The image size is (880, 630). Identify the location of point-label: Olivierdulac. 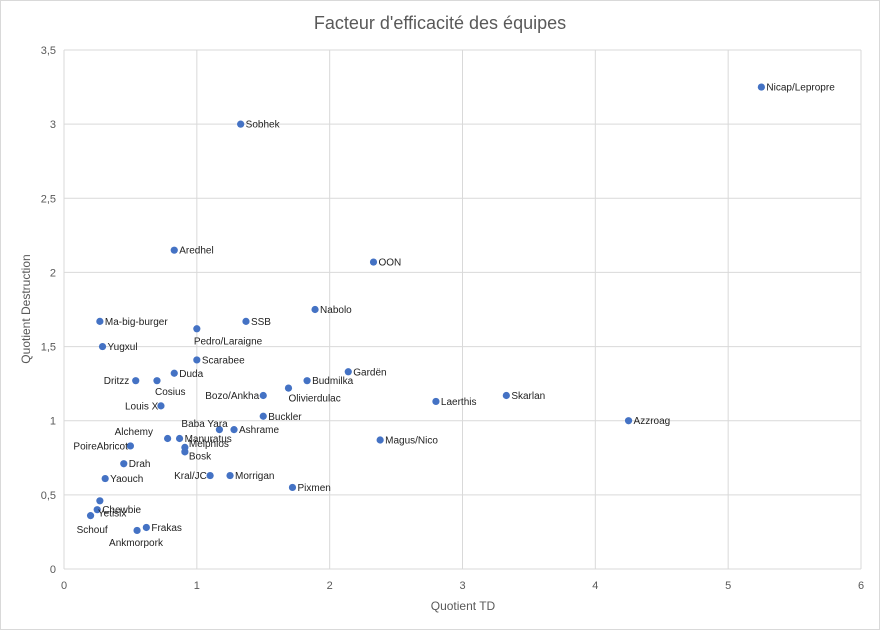
(314, 399).